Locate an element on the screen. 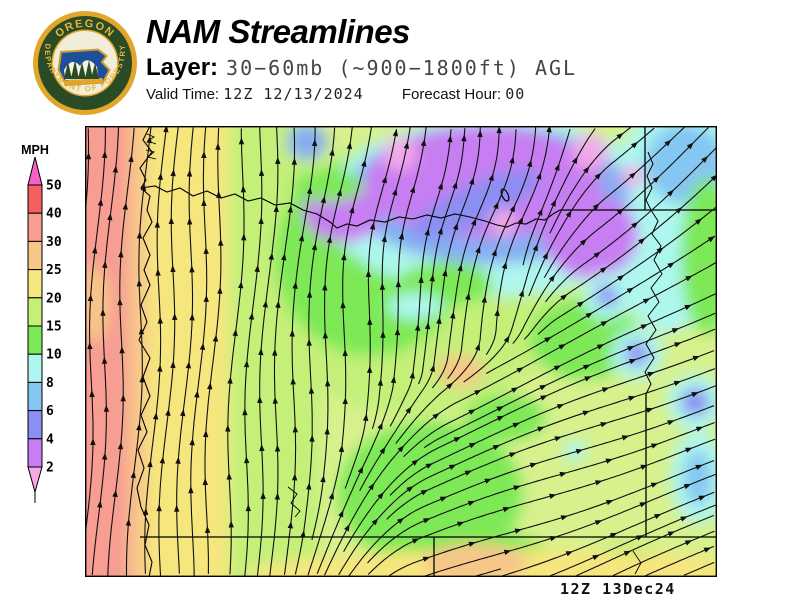 Image resolution: width=800 pixels, height=600 pixels. layer-line: Layer: 30−60mb (~900−1800ft) AGL is located at coordinates (361, 68).